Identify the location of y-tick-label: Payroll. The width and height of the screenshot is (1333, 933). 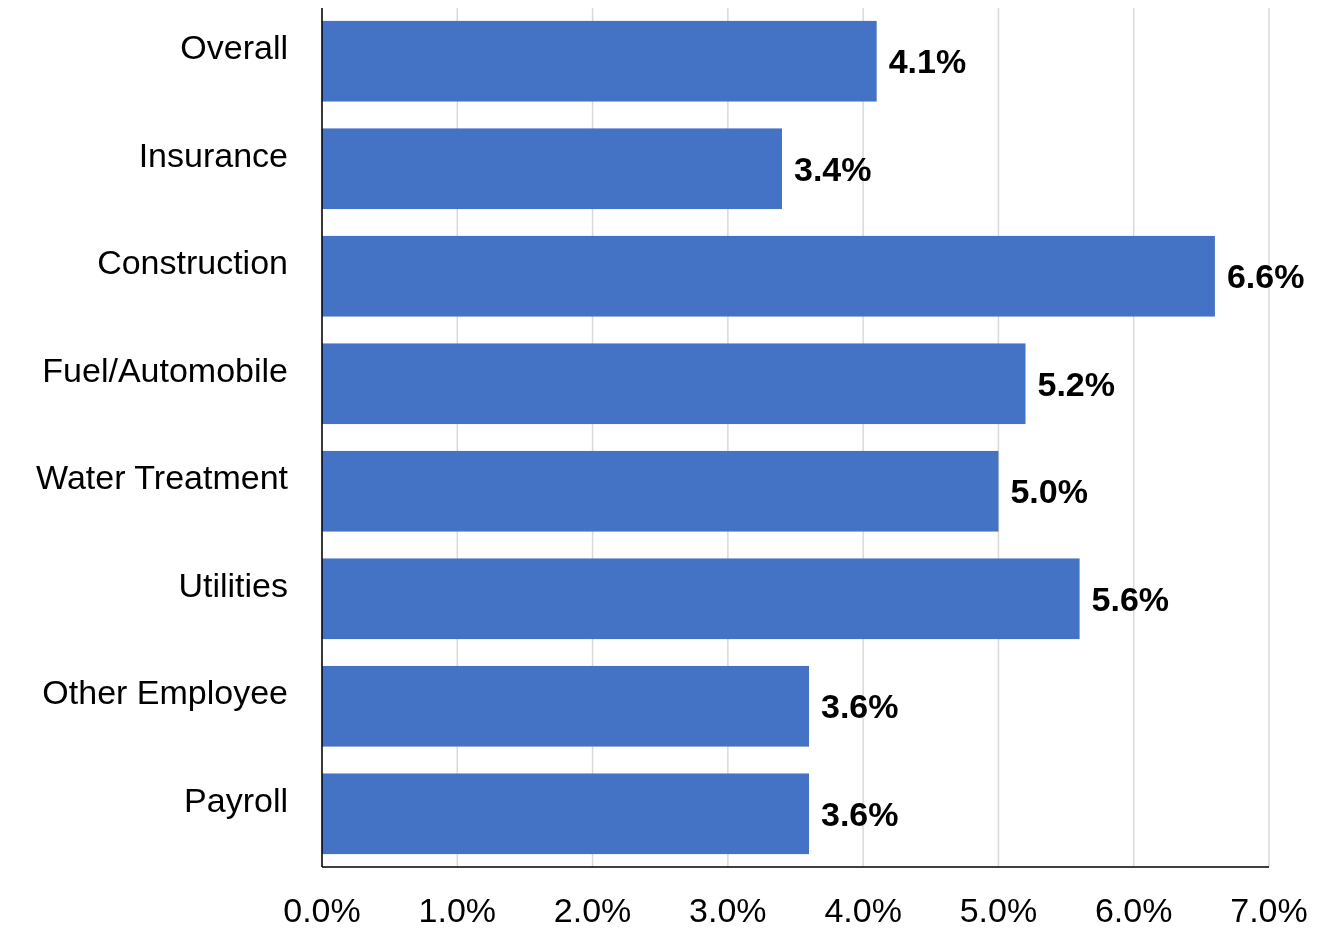
(236, 799).